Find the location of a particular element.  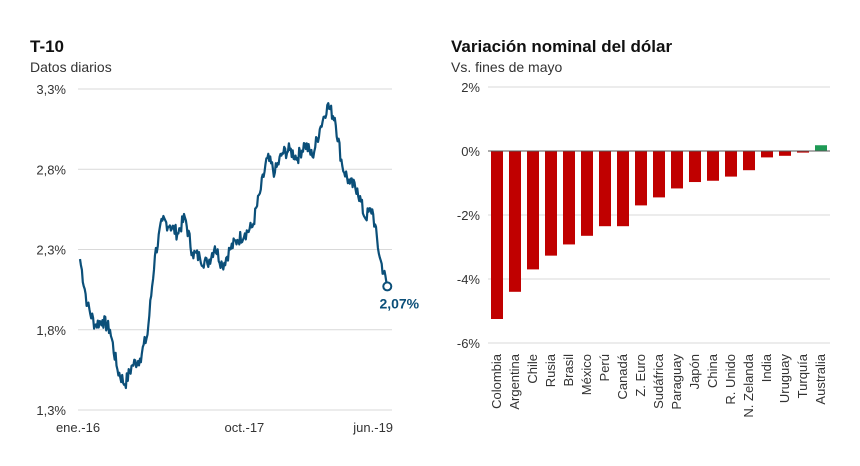

x-category-label: México is located at coordinates (586, 374).